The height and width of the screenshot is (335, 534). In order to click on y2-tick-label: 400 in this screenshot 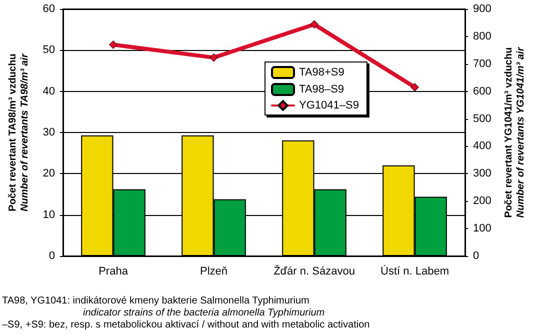, I will do `click(482, 146)`.